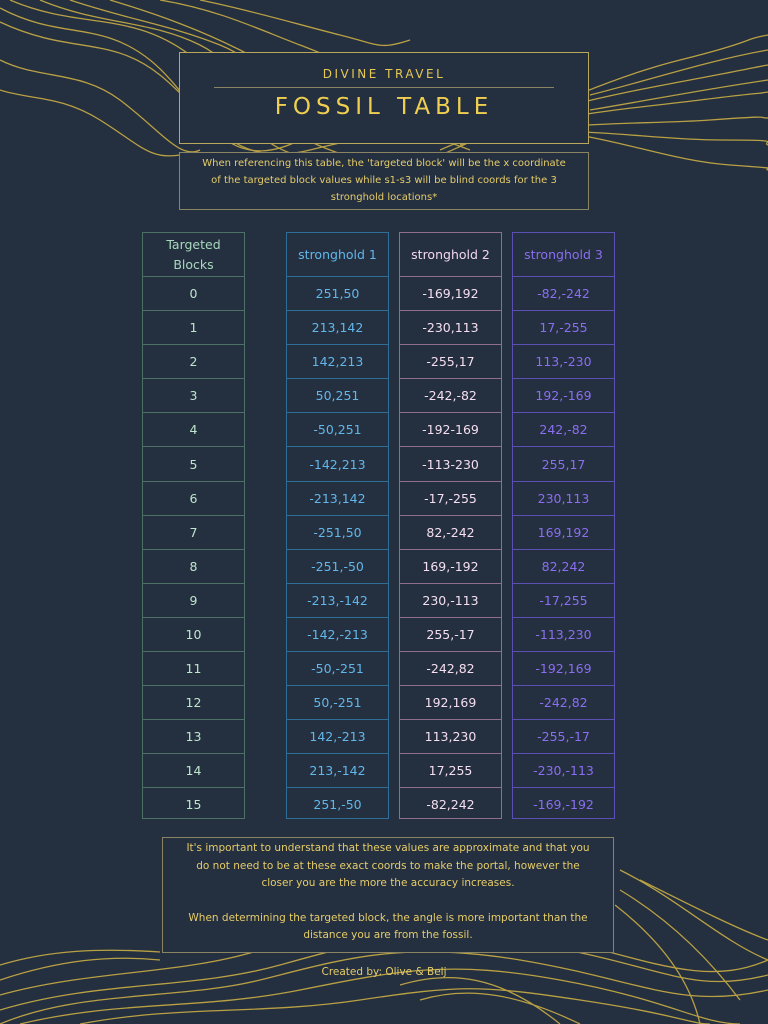 The image size is (768, 1024). I want to click on s1-coord-cell: -142,-213, so click(337, 633).